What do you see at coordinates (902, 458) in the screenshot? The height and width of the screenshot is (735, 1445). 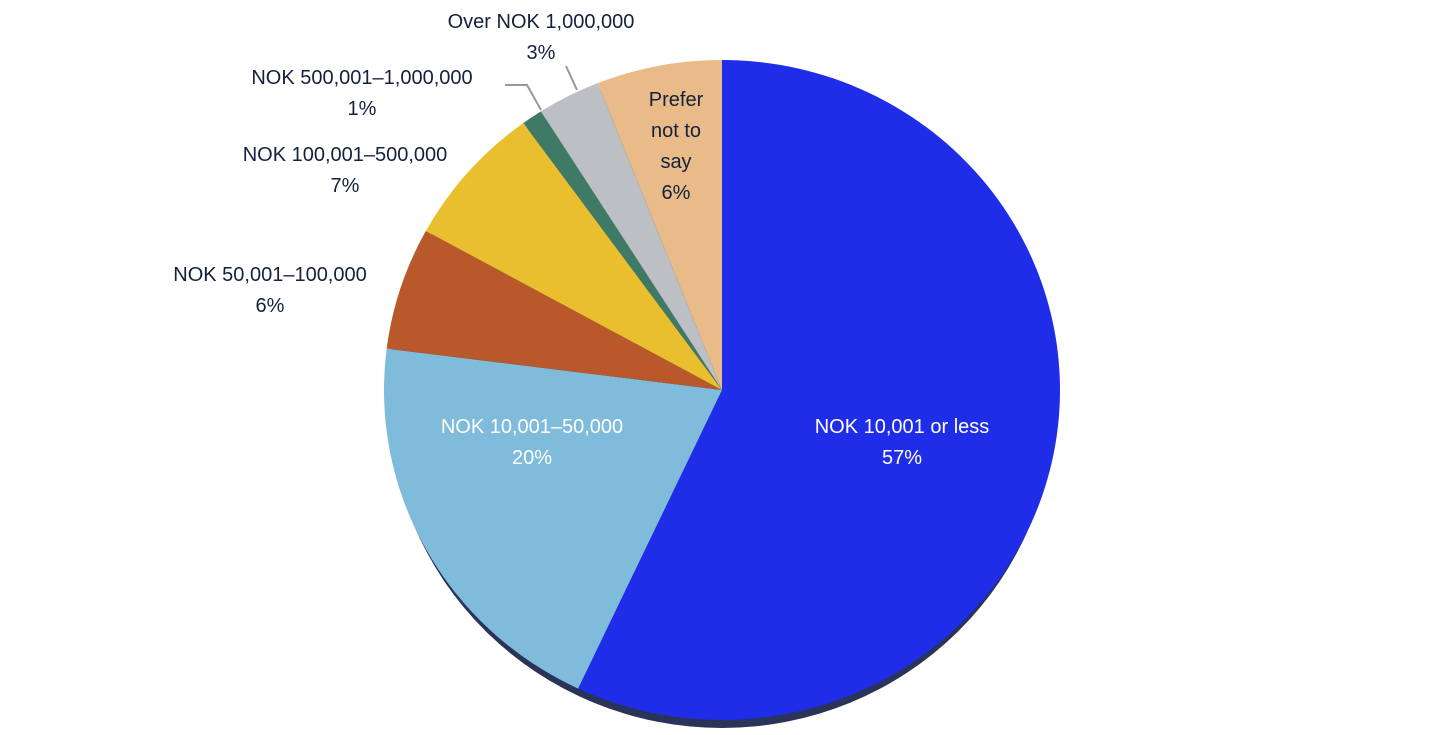 I see `value-label: 57%` at bounding box center [902, 458].